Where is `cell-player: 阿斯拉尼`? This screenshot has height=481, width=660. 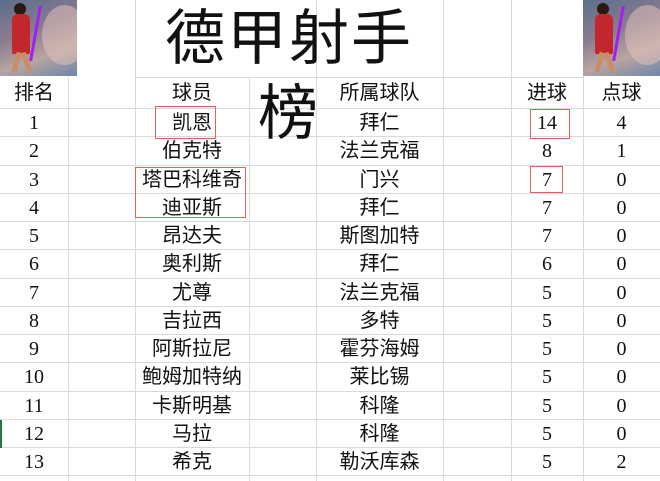 cell-player: 阿斯拉尼 is located at coordinates (192, 349).